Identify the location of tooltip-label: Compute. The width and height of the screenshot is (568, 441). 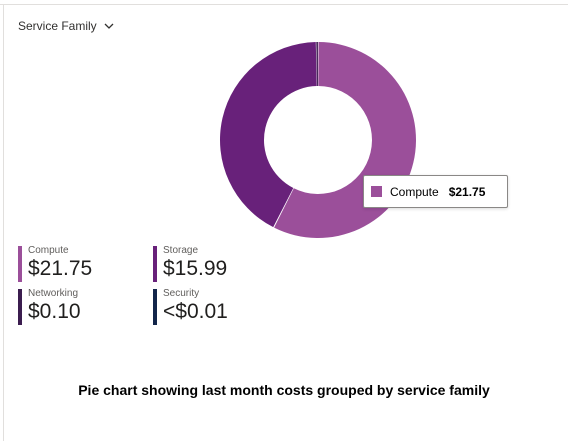
(414, 191).